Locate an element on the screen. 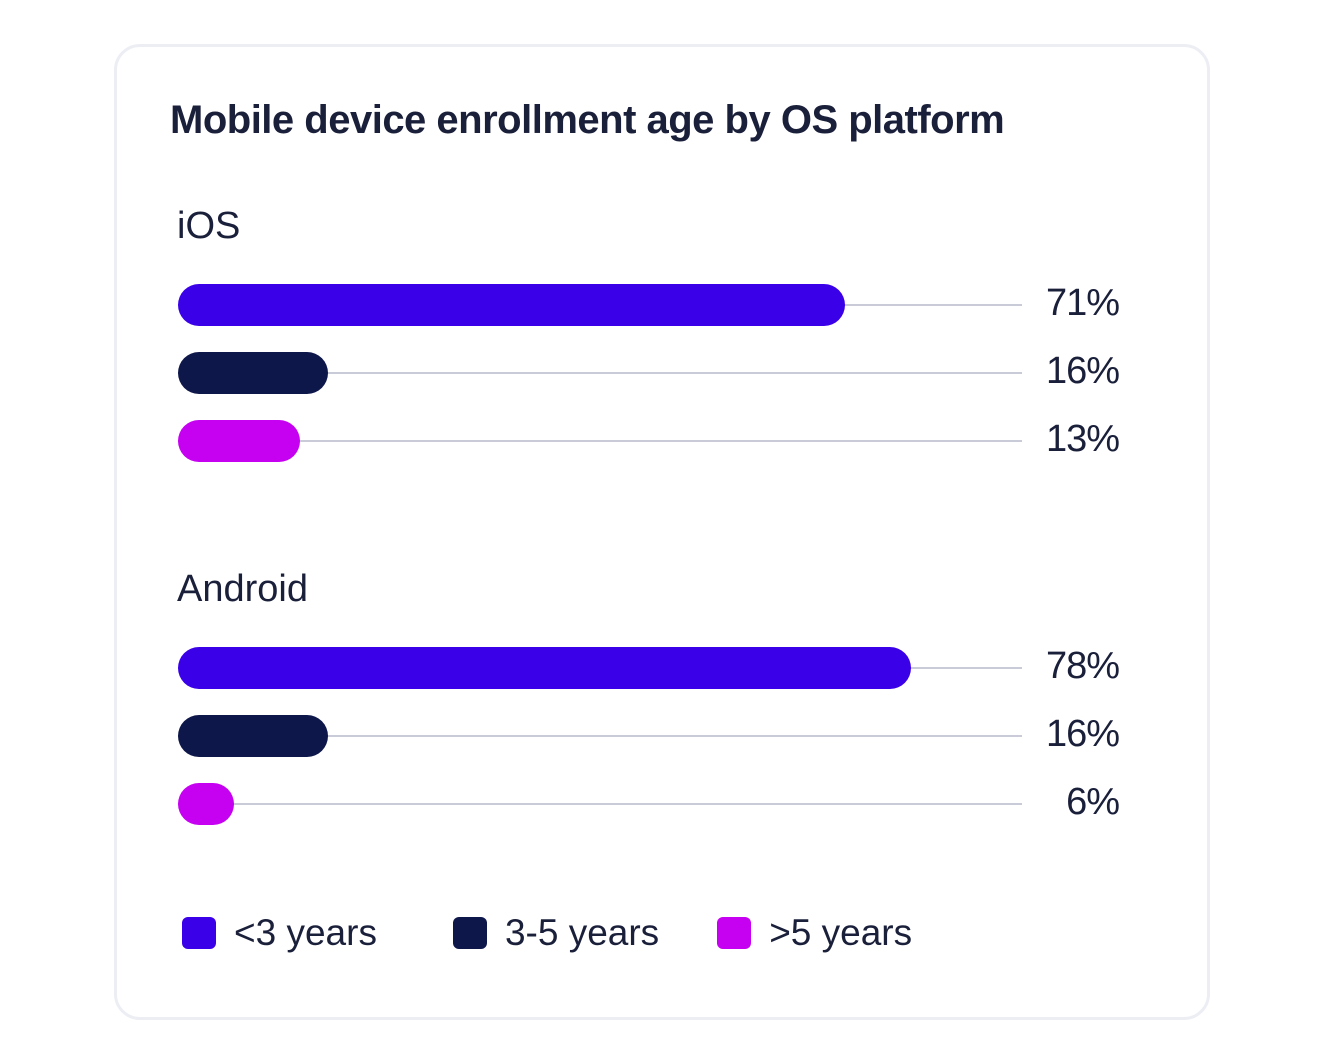 The image size is (1324, 1054). chart-legend: <3 years 3-5 years >5 years is located at coordinates (547, 933).